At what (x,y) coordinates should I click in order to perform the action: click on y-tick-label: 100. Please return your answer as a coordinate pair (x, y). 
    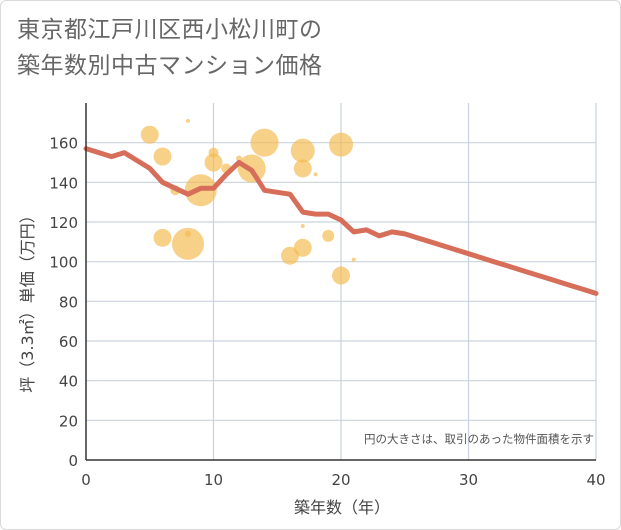
    Looking at the image, I should click on (63, 263).